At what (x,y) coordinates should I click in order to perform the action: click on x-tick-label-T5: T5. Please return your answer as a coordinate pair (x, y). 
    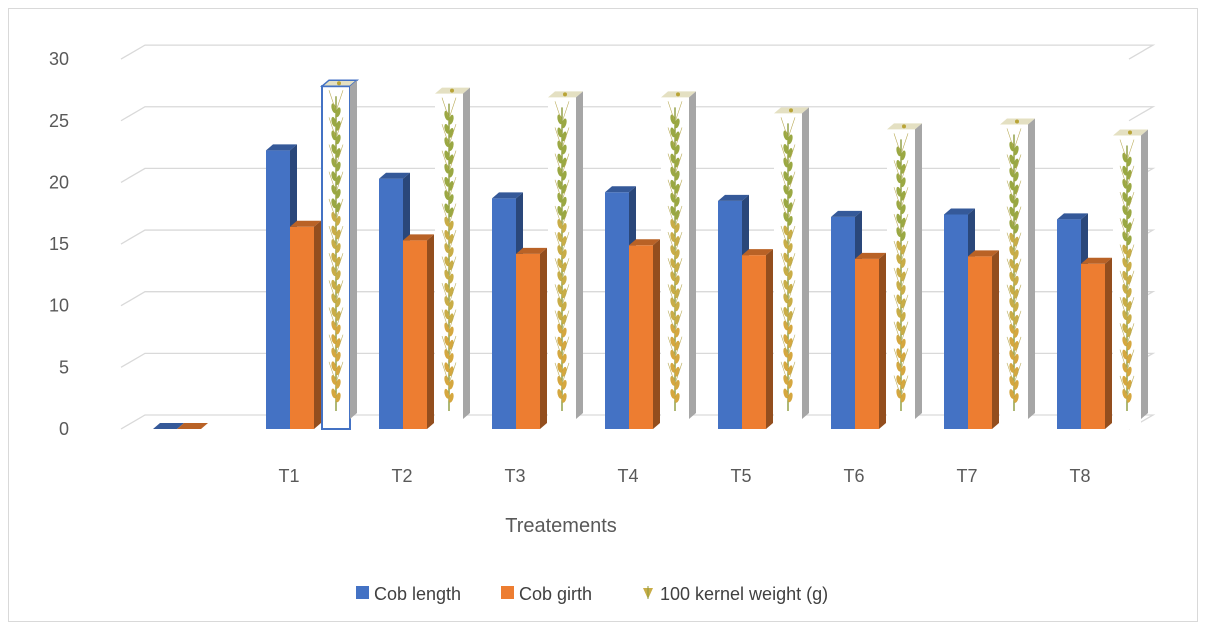
    Looking at the image, I should click on (740, 476).